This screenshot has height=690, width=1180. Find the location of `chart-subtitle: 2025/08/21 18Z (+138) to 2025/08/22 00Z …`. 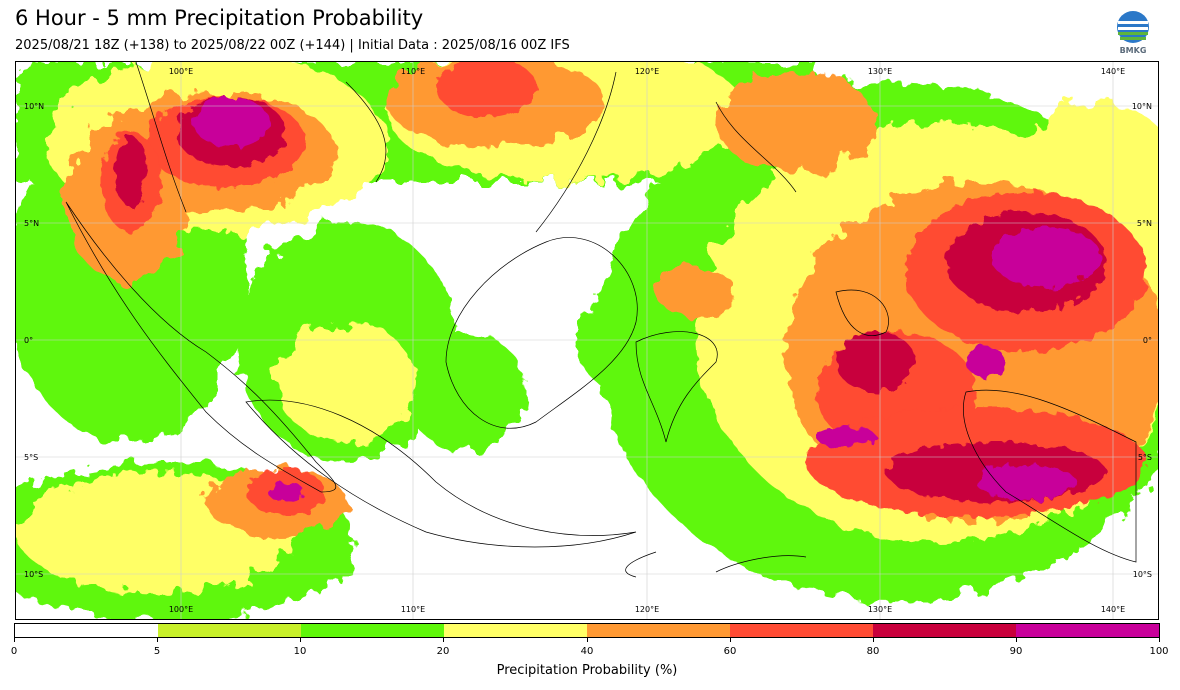

chart-subtitle: 2025/08/21 18Z (+138) to 2025/08/22 00Z … is located at coordinates (292, 45).